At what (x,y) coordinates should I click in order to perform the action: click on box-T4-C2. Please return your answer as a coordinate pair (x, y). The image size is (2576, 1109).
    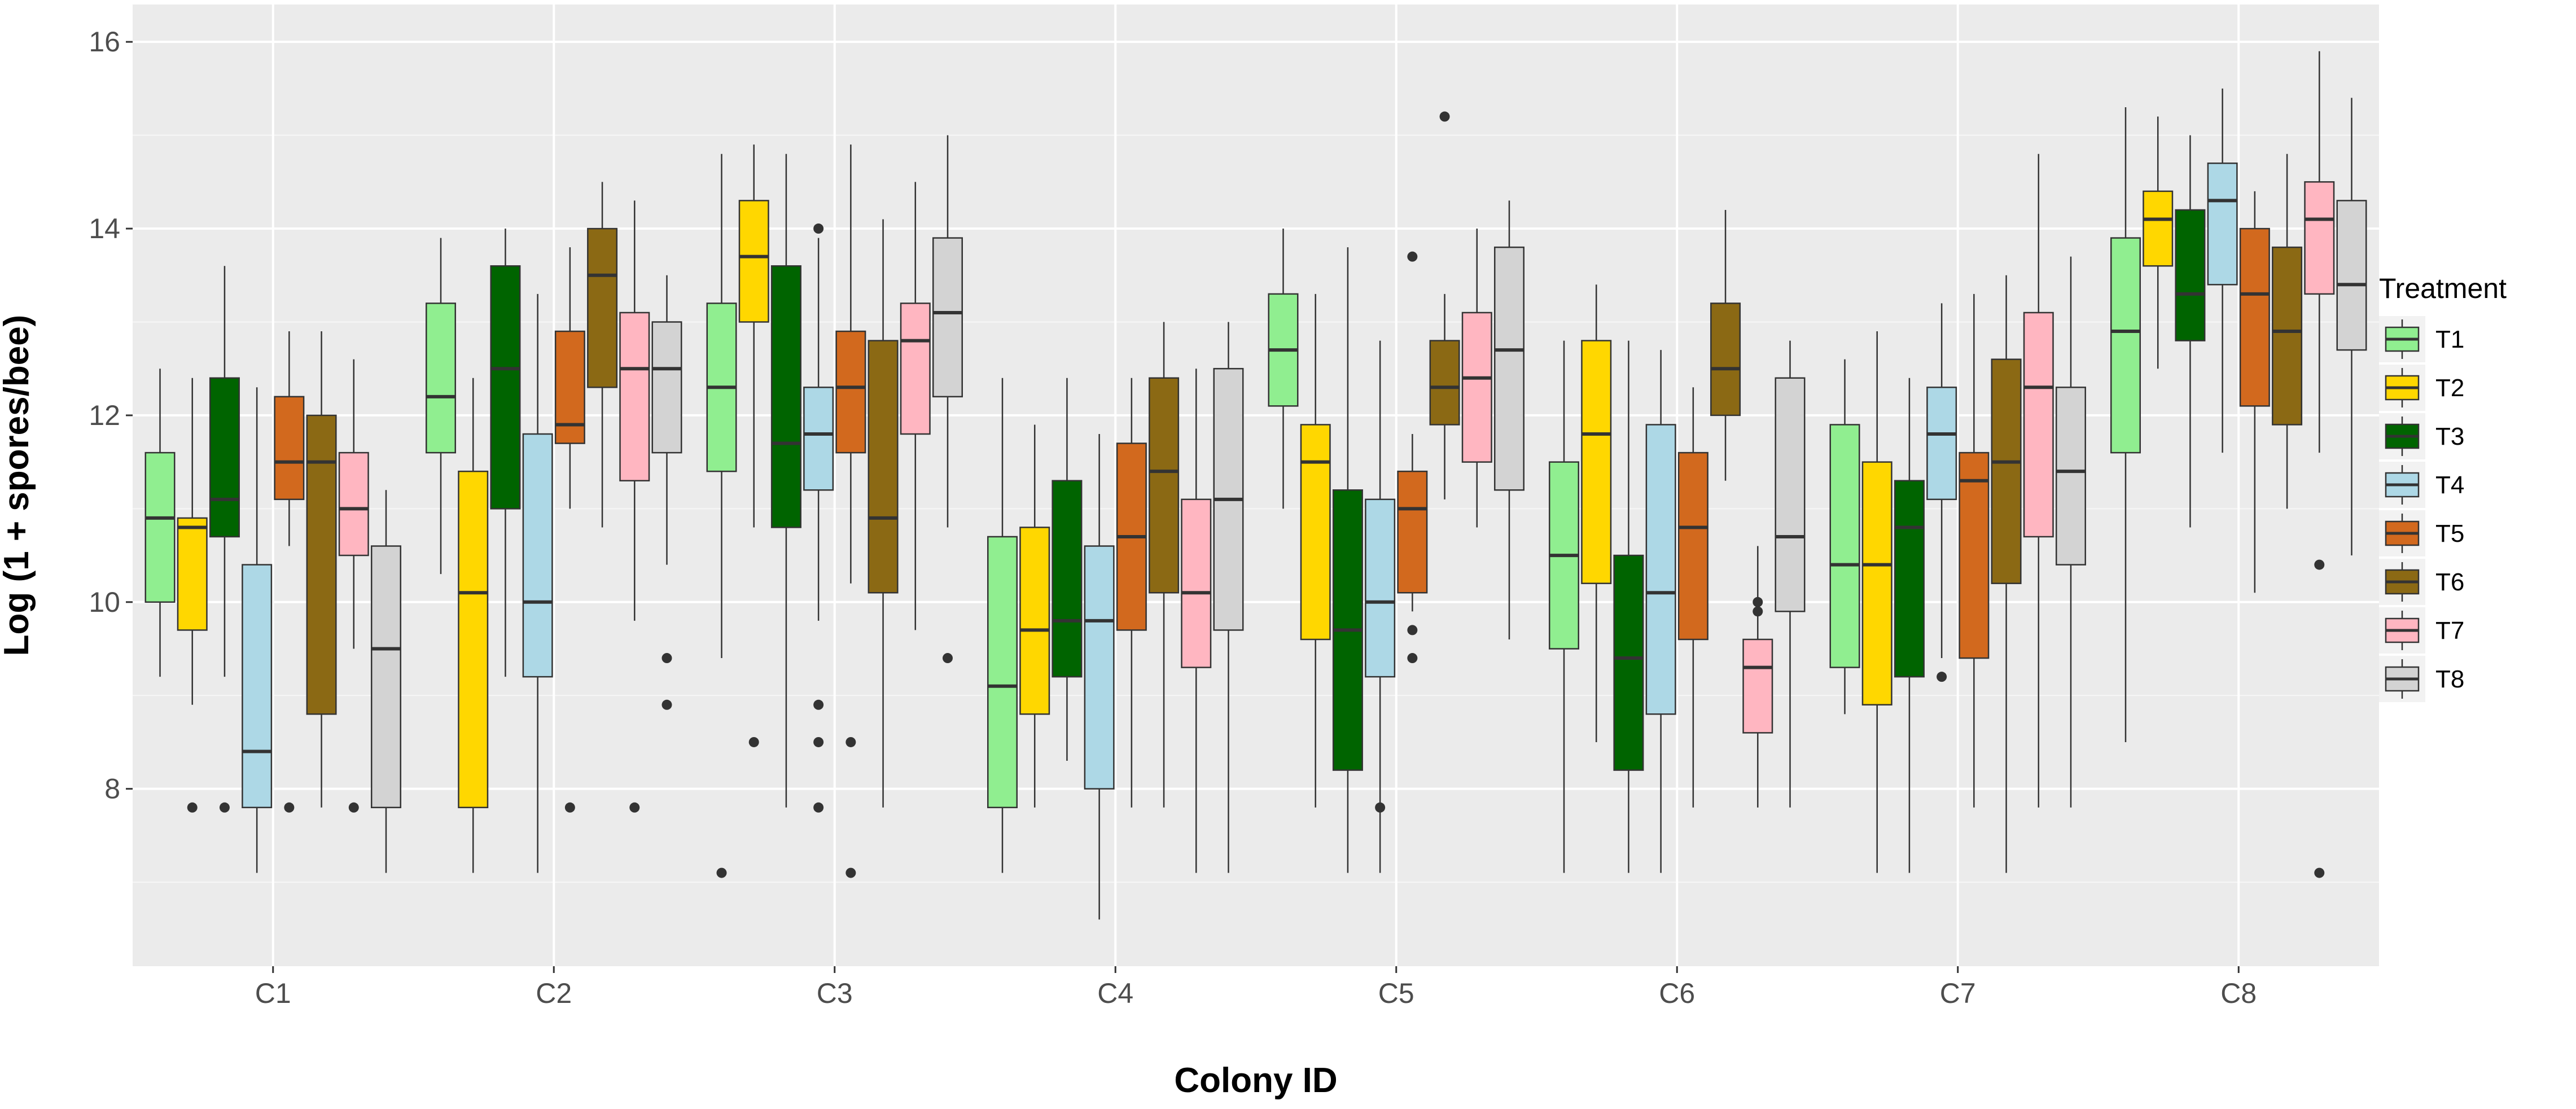
    Looking at the image, I should click on (537, 583).